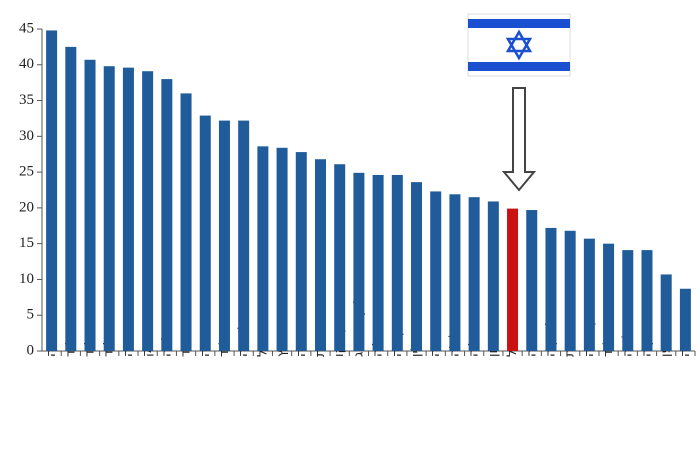 Image resolution: width=700 pixels, height=451 pixels. I want to click on arrow, so click(519, 139).